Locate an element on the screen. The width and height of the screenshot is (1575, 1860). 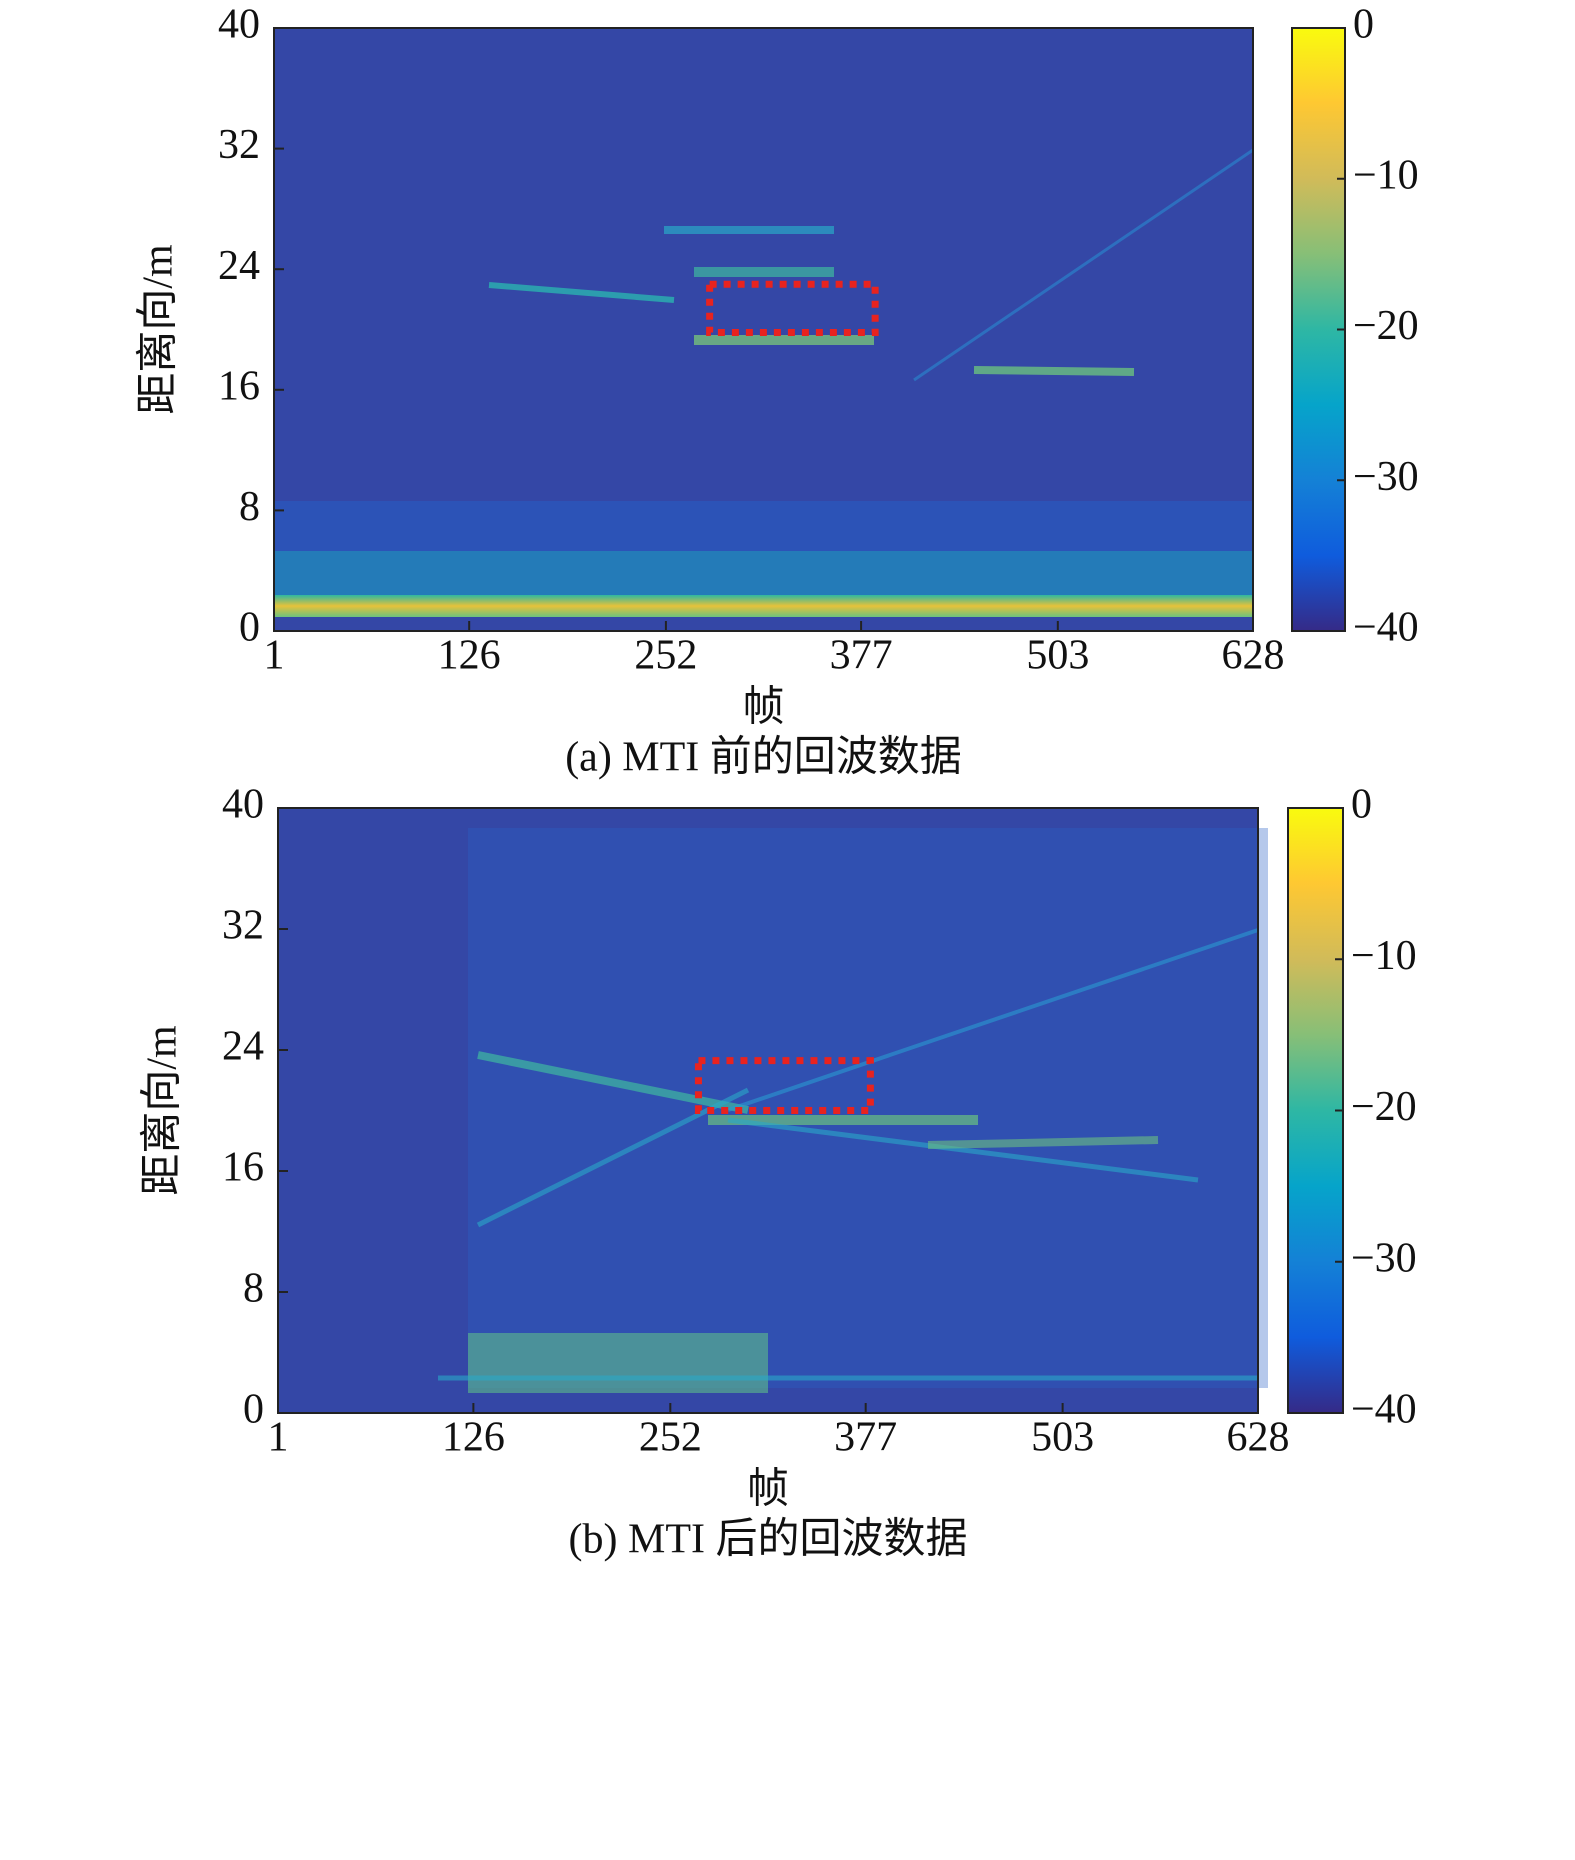
caption: (a) MTI 前的回波数据 is located at coordinates (763, 758).